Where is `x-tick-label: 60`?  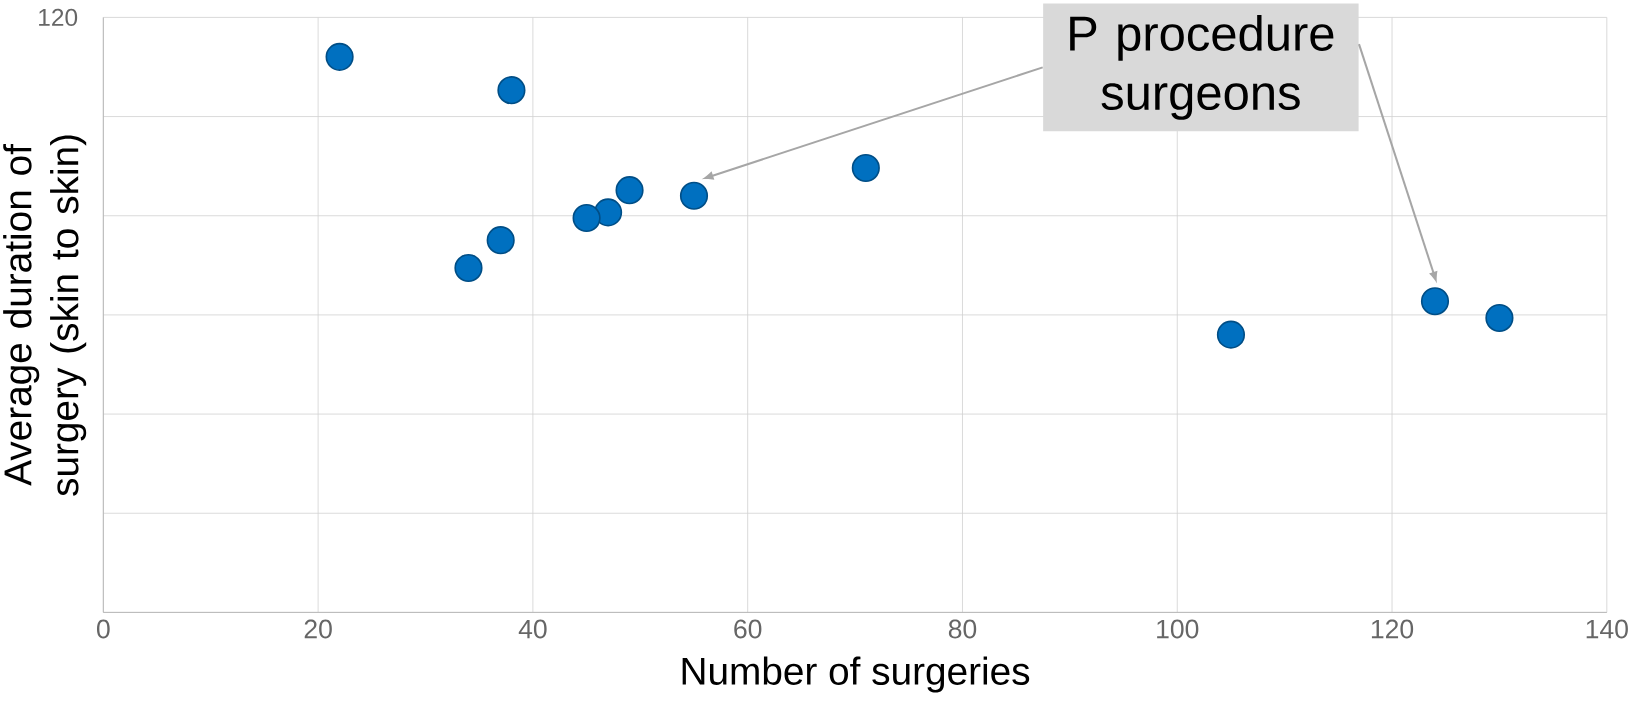
x-tick-label: 60 is located at coordinates (748, 629).